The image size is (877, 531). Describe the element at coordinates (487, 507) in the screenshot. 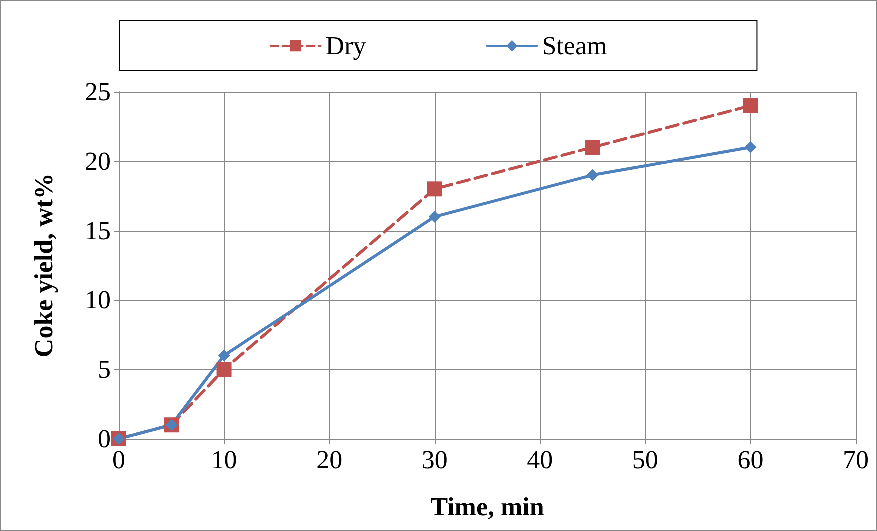

I see `x-axis-title: Time, min` at that location.